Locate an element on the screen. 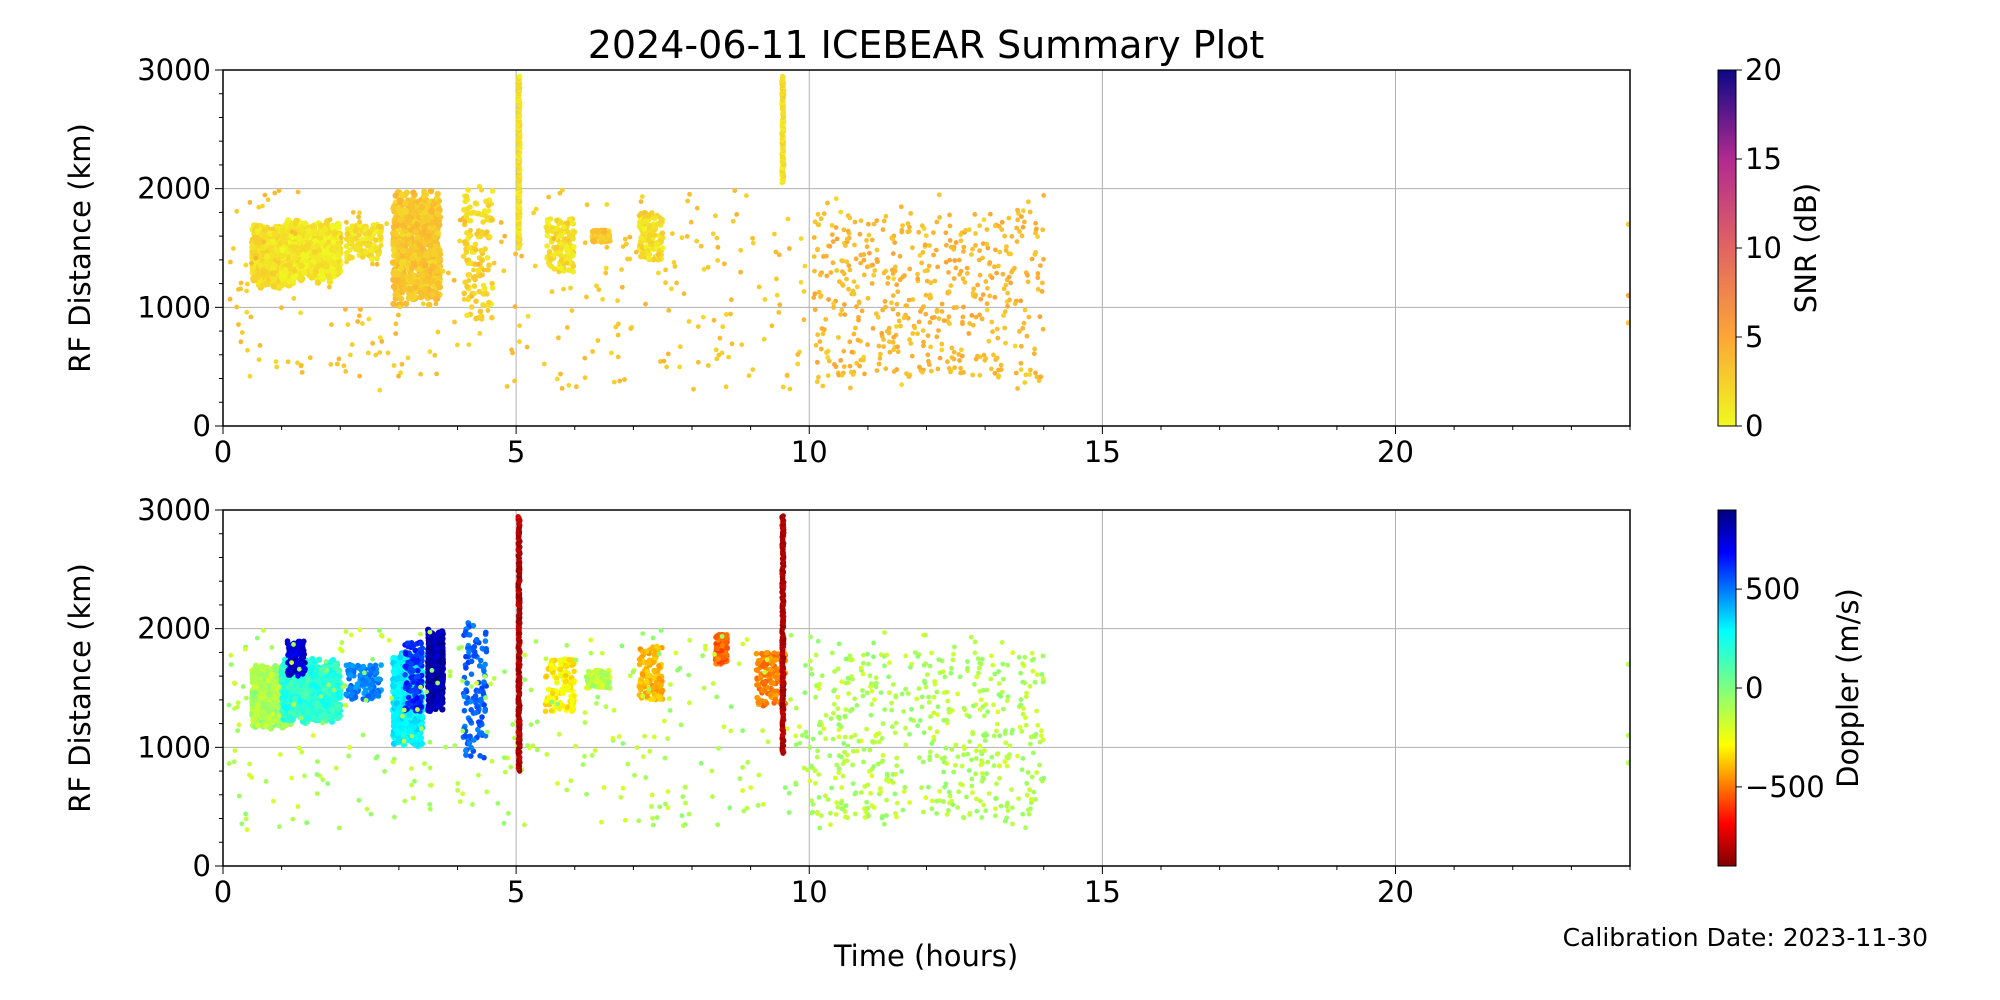 This screenshot has width=2000, height=1000. x-tick-label: 5 is located at coordinates (516, 452).